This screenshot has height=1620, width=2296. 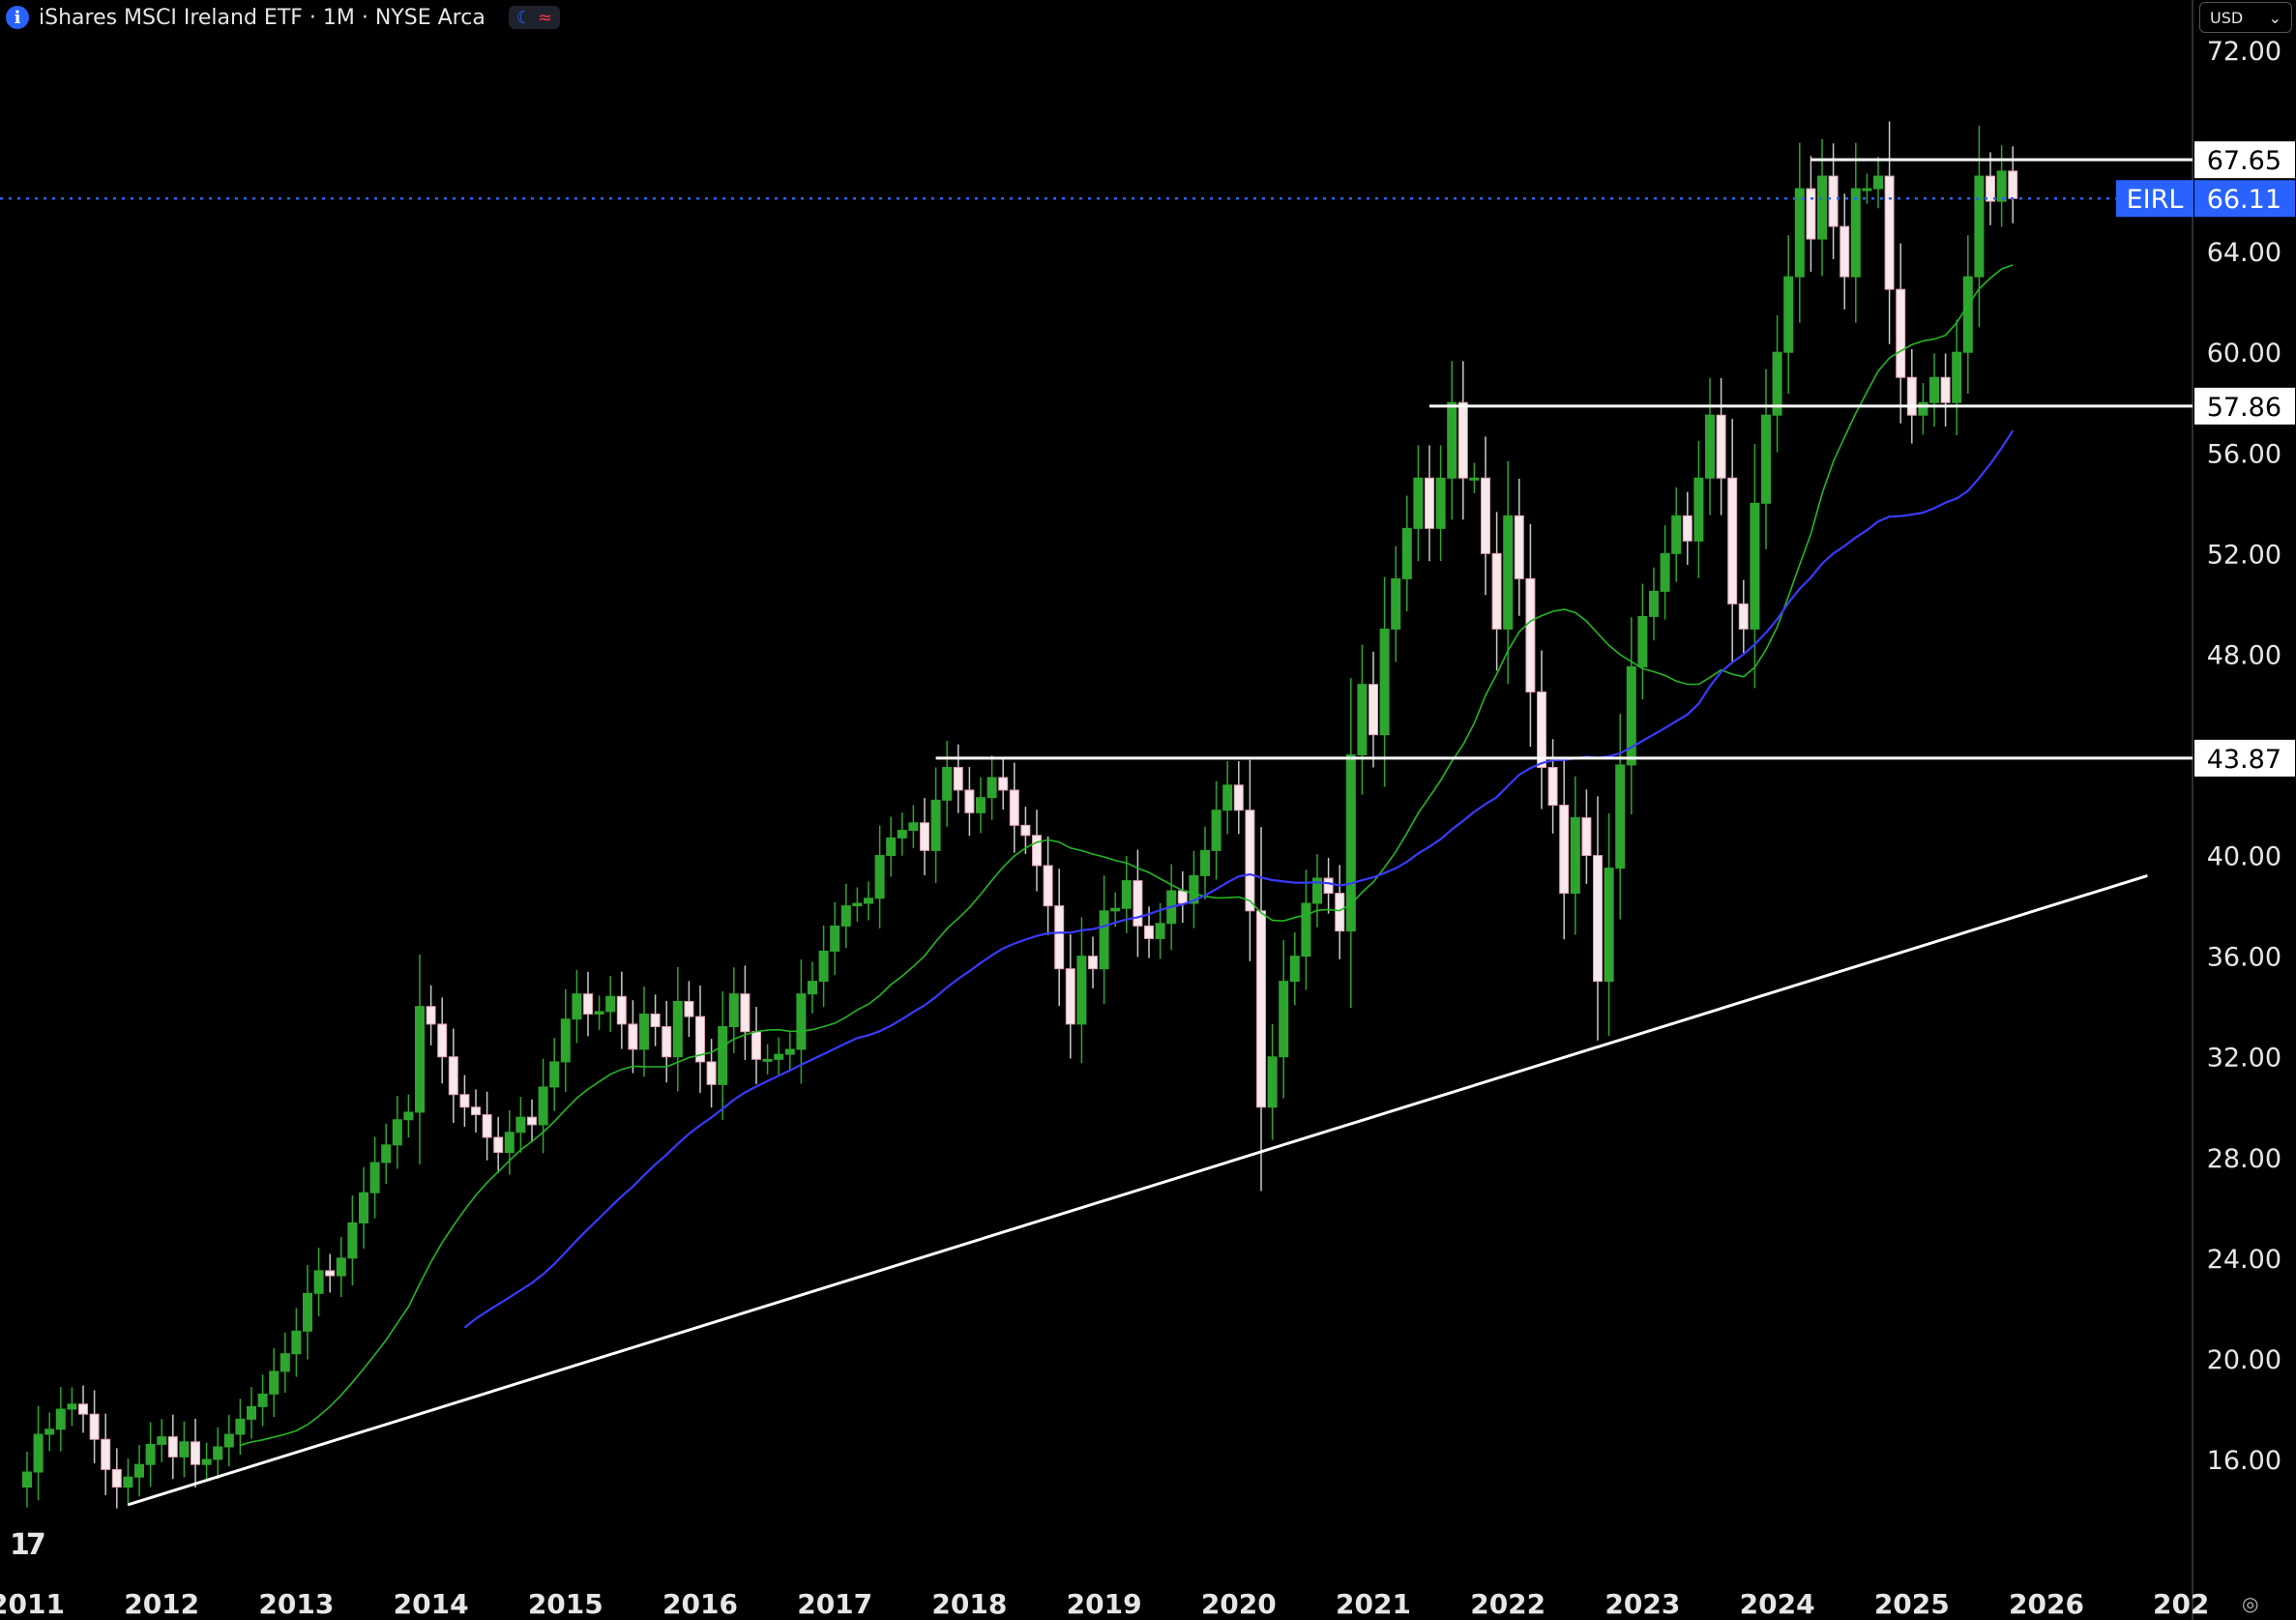 I want to click on y-tick-label: 64.00, so click(x=2244, y=253).